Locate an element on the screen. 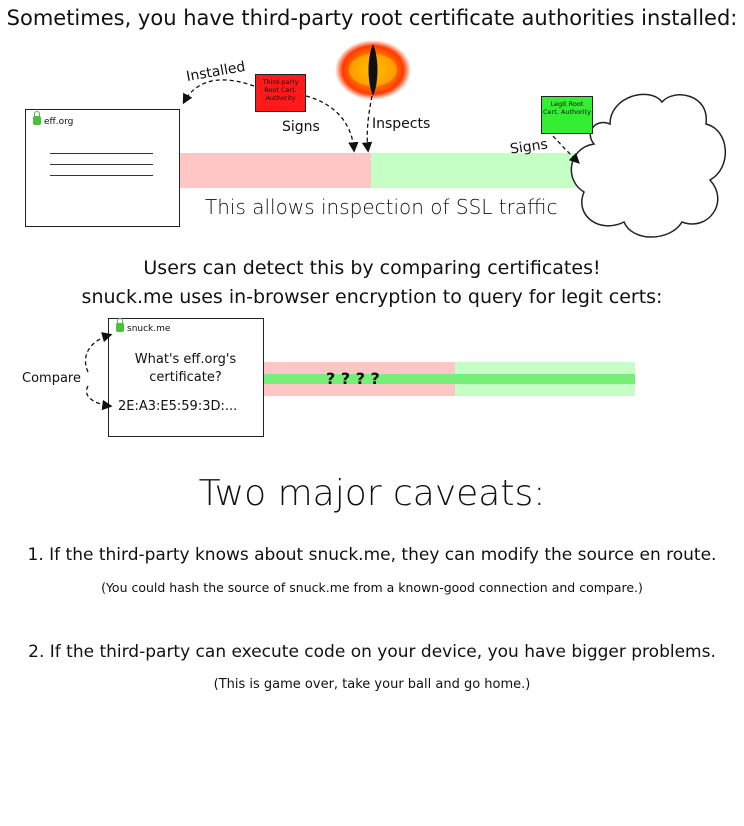  evil-eye-icon is located at coordinates (373, 70).